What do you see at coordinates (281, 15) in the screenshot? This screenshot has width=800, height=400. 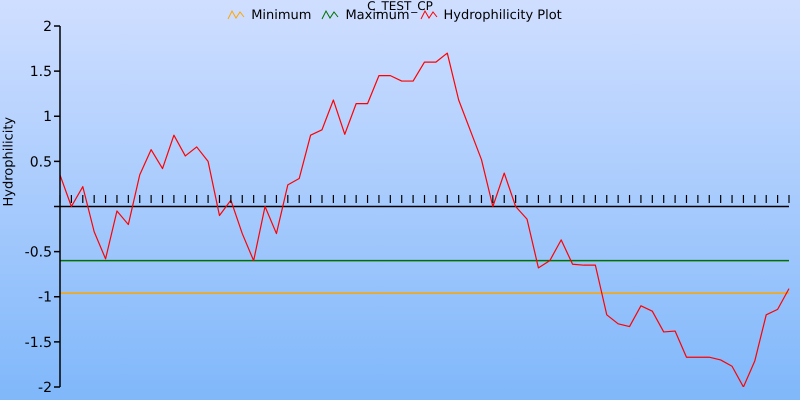 I see `legend-label: Minimum` at bounding box center [281, 15].